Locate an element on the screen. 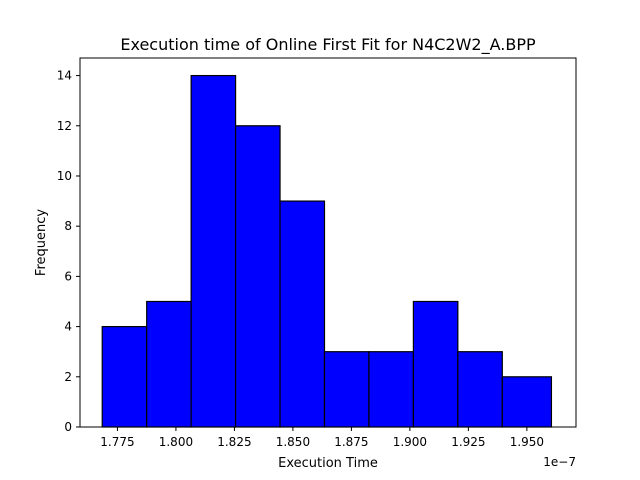 The height and width of the screenshot is (480, 640). y-tick-label-3: 4 is located at coordinates (68, 327).